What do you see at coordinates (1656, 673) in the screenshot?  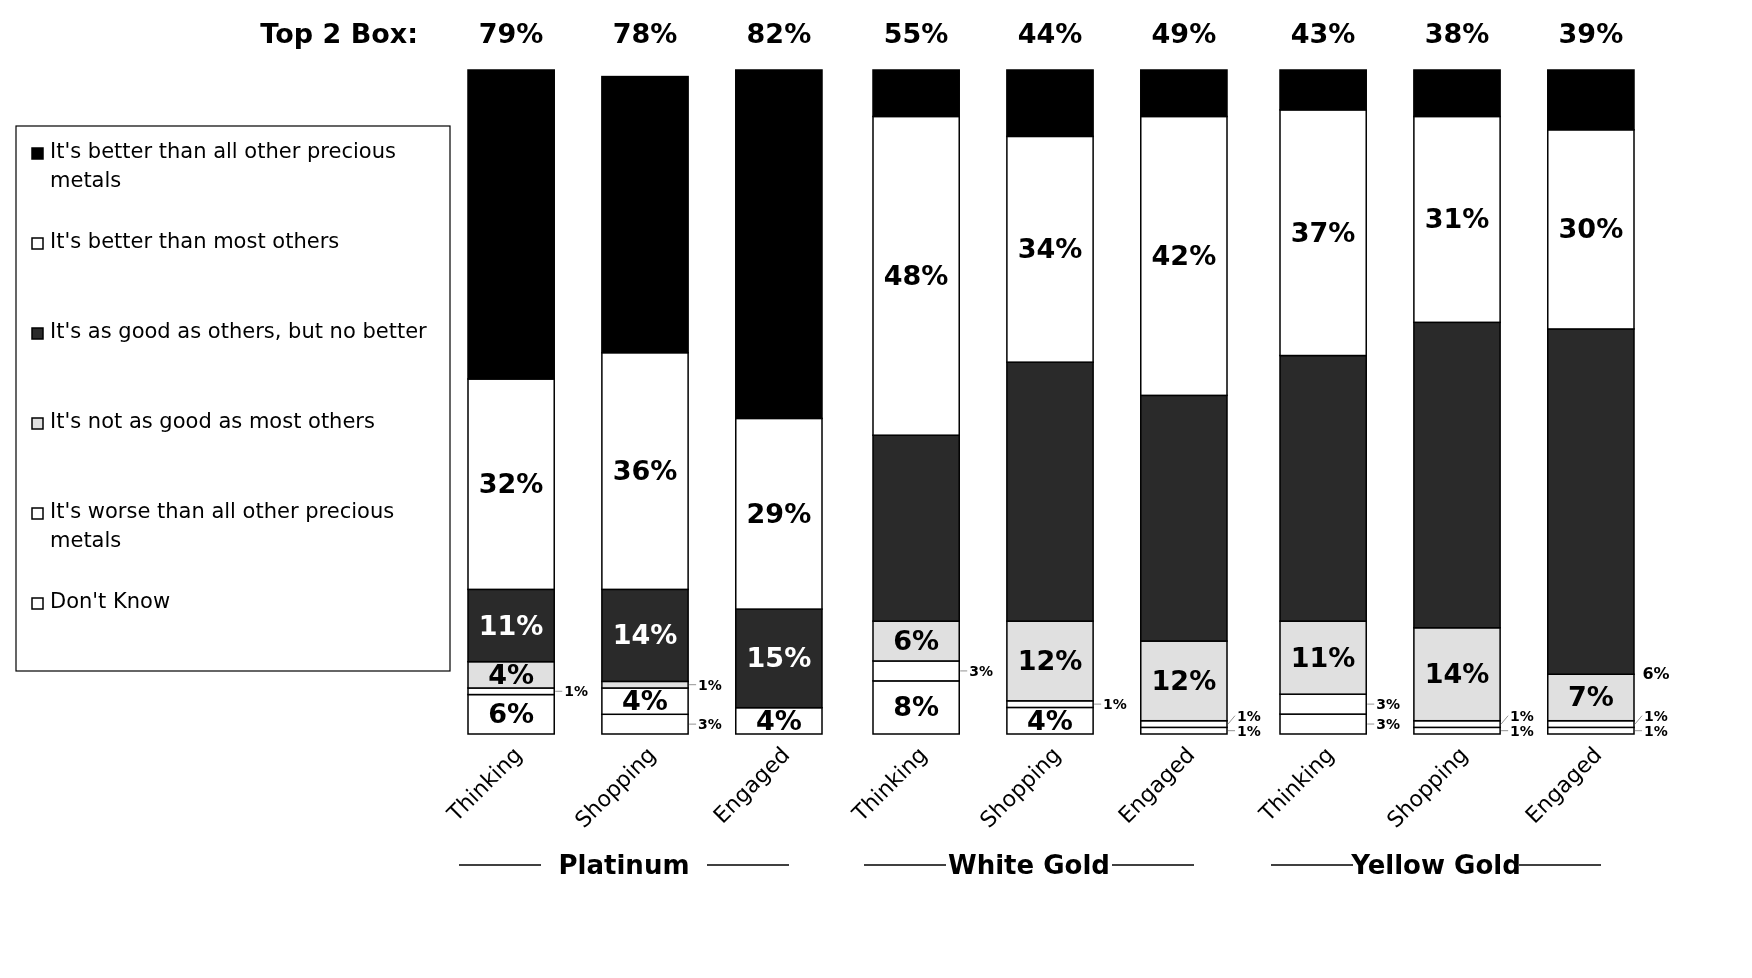 I see `text: 6%` at bounding box center [1656, 673].